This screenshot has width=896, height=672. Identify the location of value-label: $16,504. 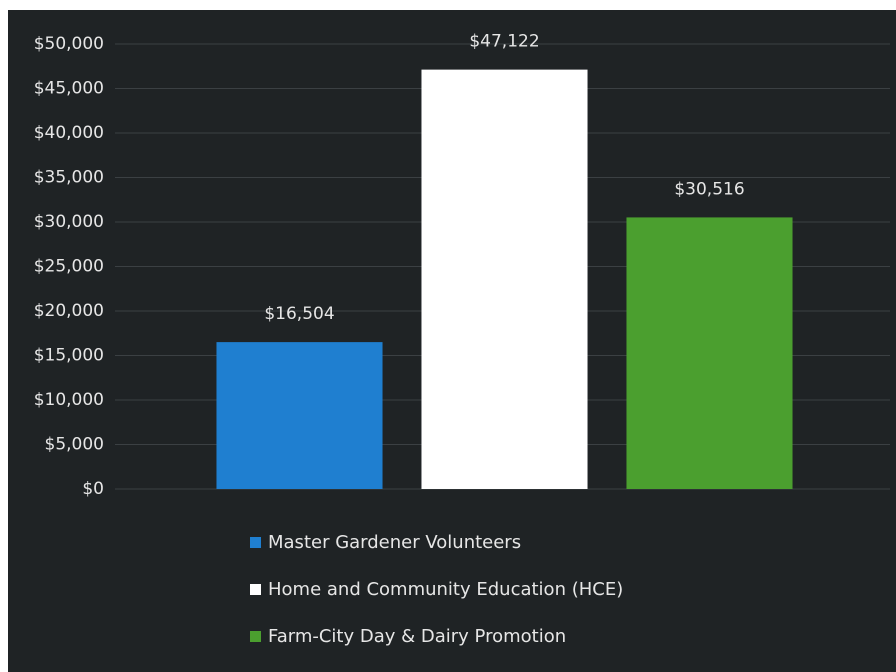
(299, 314).